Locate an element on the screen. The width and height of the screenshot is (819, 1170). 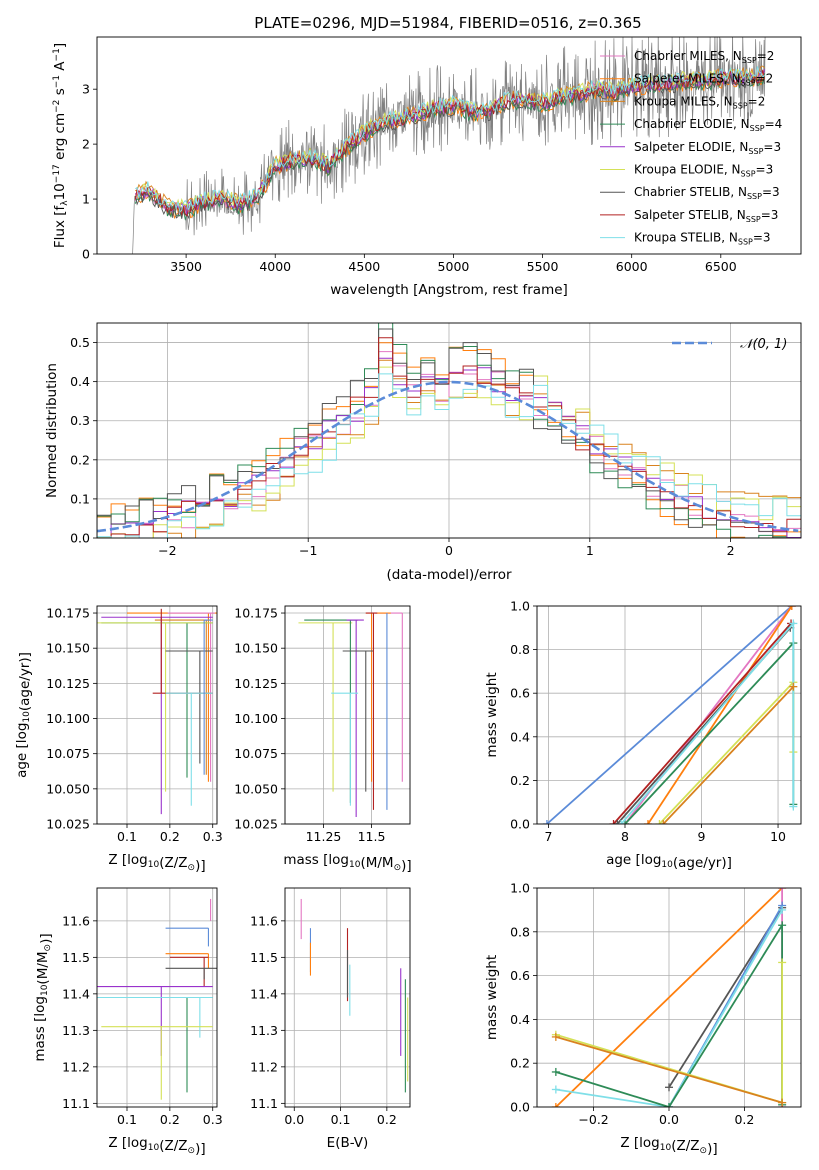
weight_vs_age-xlabel: age [log10(age/yr)] is located at coordinates (669, 861).